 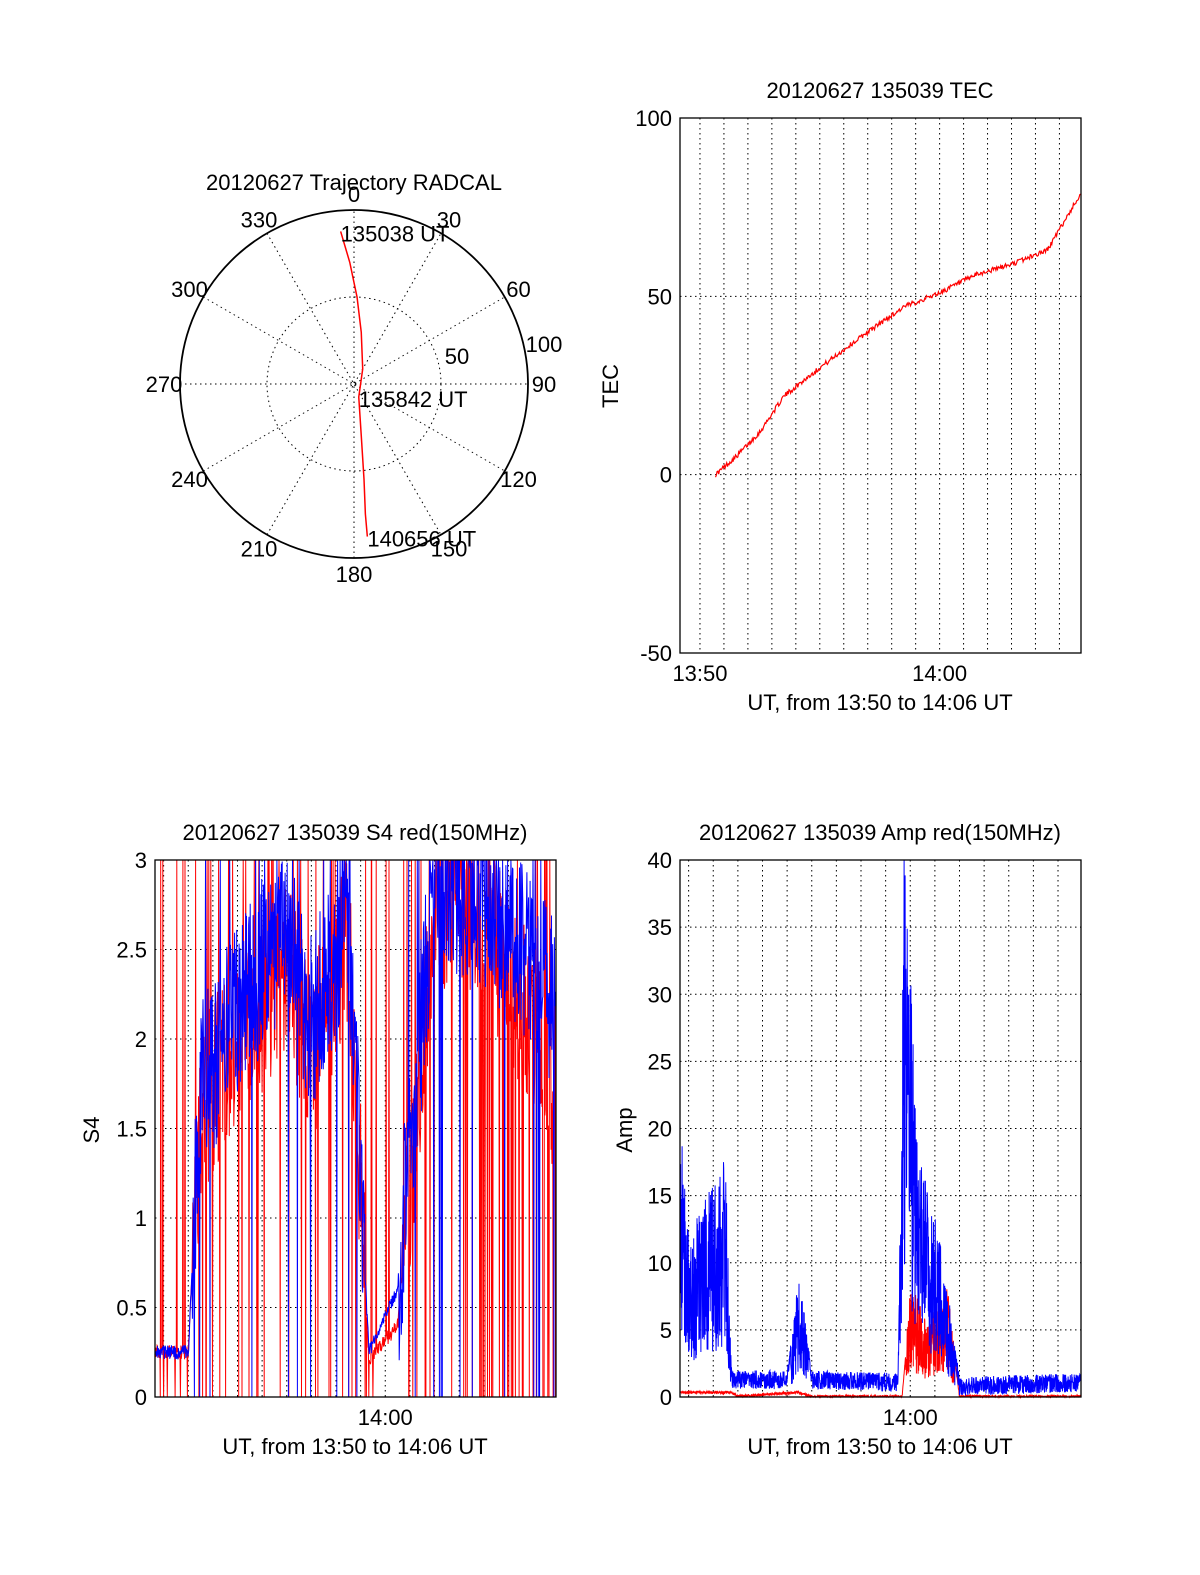 What do you see at coordinates (449, 219) in the screenshot?
I see `polar-angle-label: 30` at bounding box center [449, 219].